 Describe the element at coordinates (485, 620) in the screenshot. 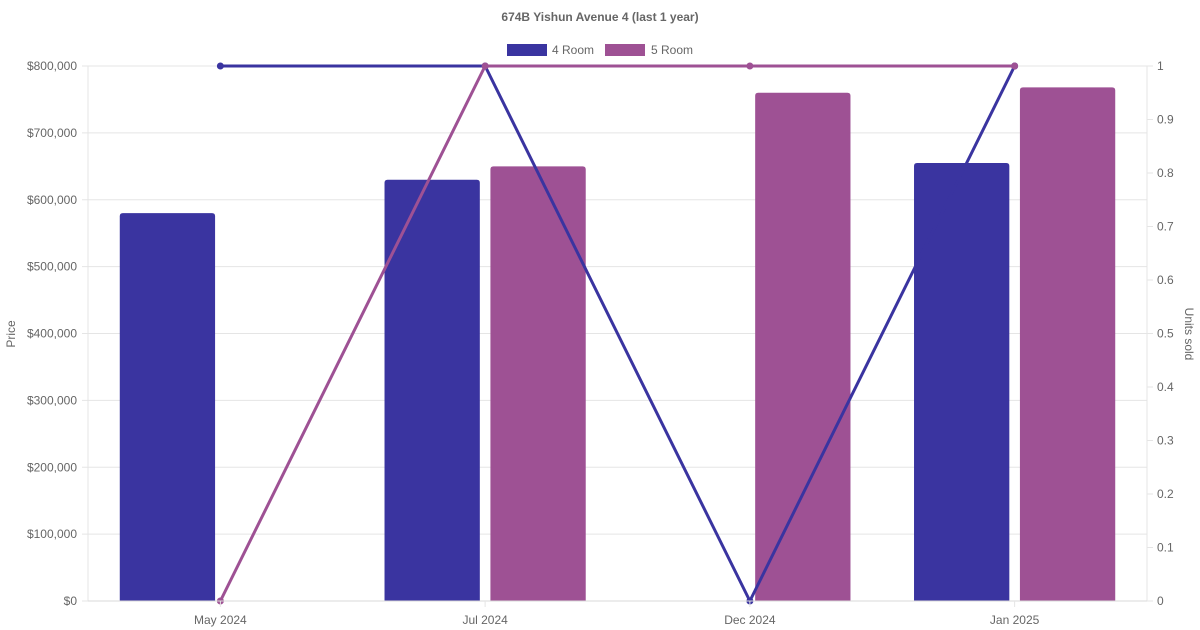

I see `x-tick-label-jul-2024: Jul 2024` at that location.